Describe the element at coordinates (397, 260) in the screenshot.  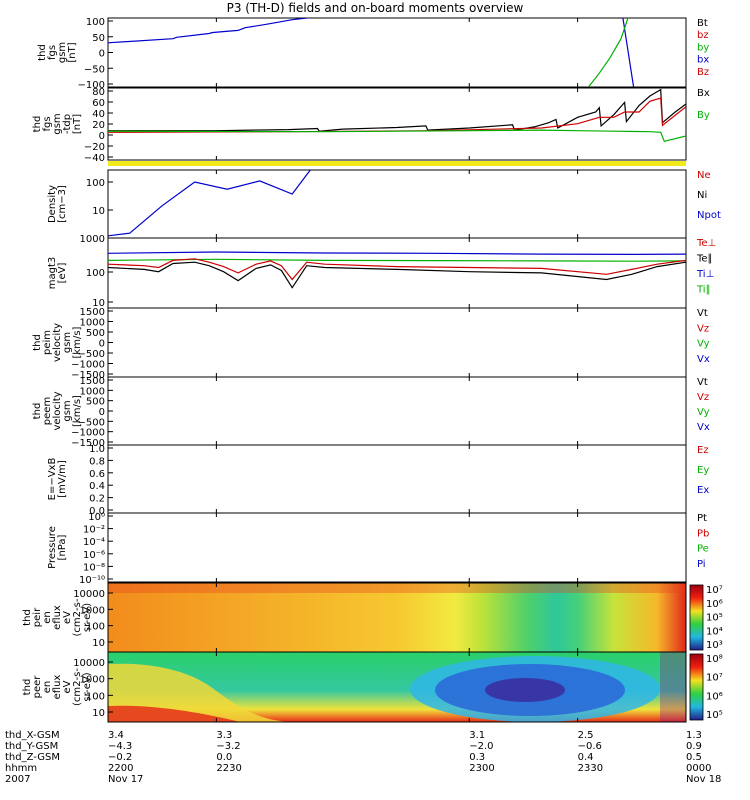
I see `series-Ti∥` at that location.